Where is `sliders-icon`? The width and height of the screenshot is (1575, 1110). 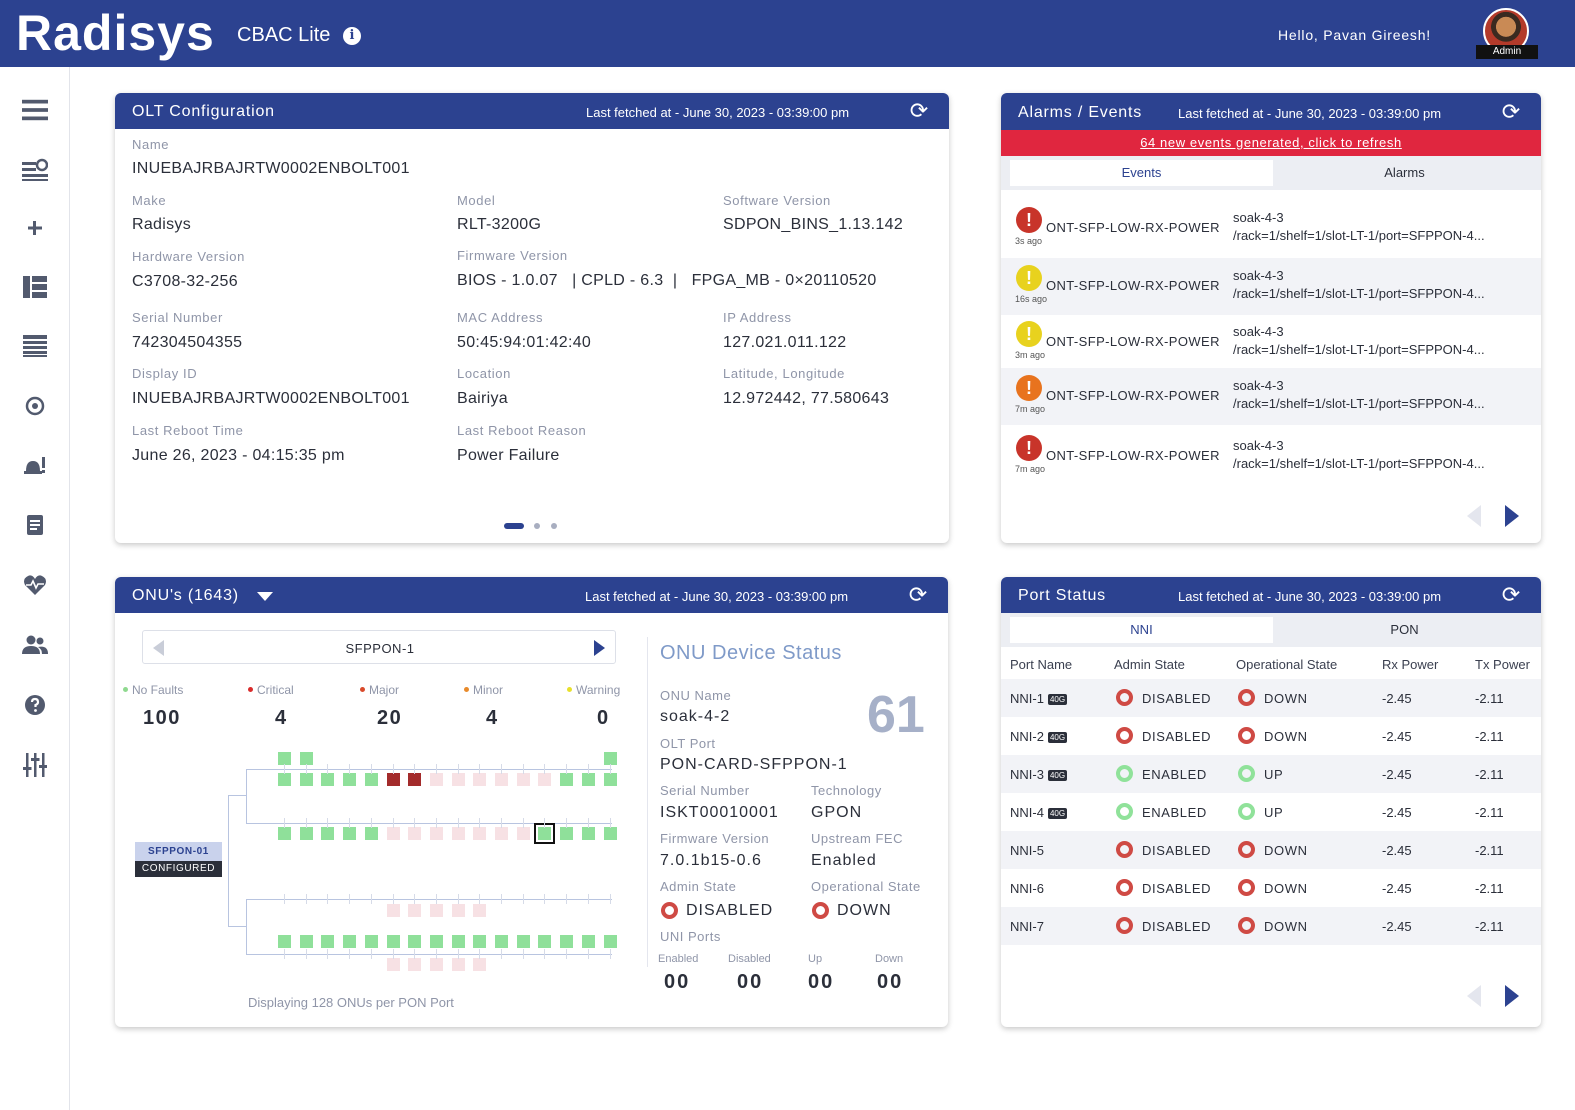
sliders-icon is located at coordinates (35, 765).